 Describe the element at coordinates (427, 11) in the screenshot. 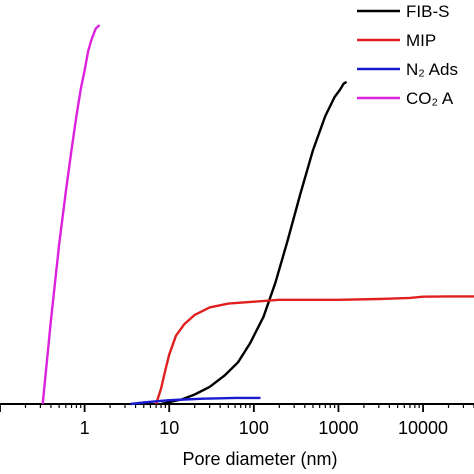

I see `legend-label: FIB-S` at that location.